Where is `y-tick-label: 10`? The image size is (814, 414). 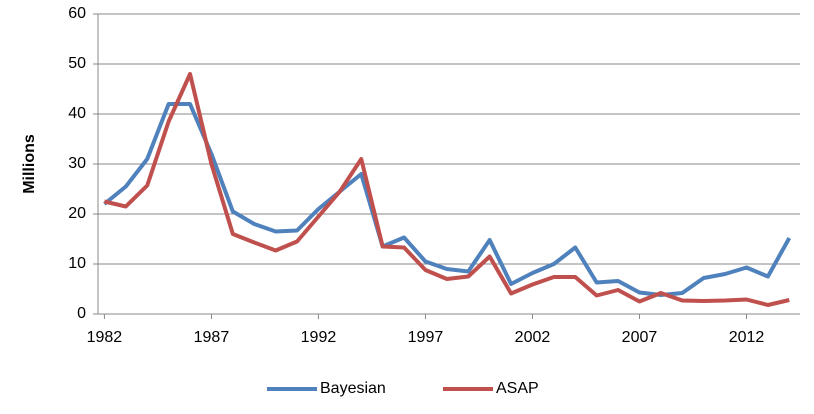
y-tick-label: 10 is located at coordinates (77, 263).